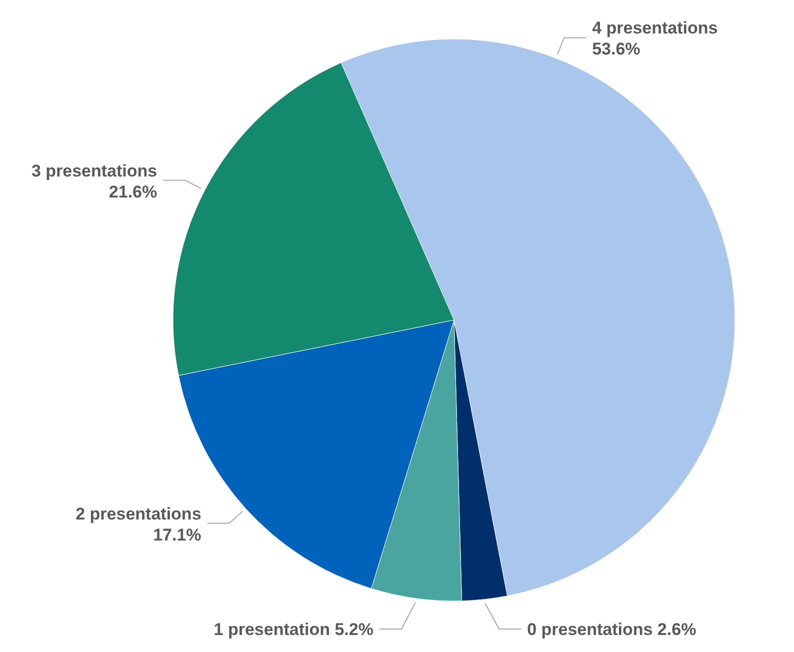 The width and height of the screenshot is (794, 652). What do you see at coordinates (94, 170) in the screenshot?
I see `slice-label: 3 presentations` at bounding box center [94, 170].